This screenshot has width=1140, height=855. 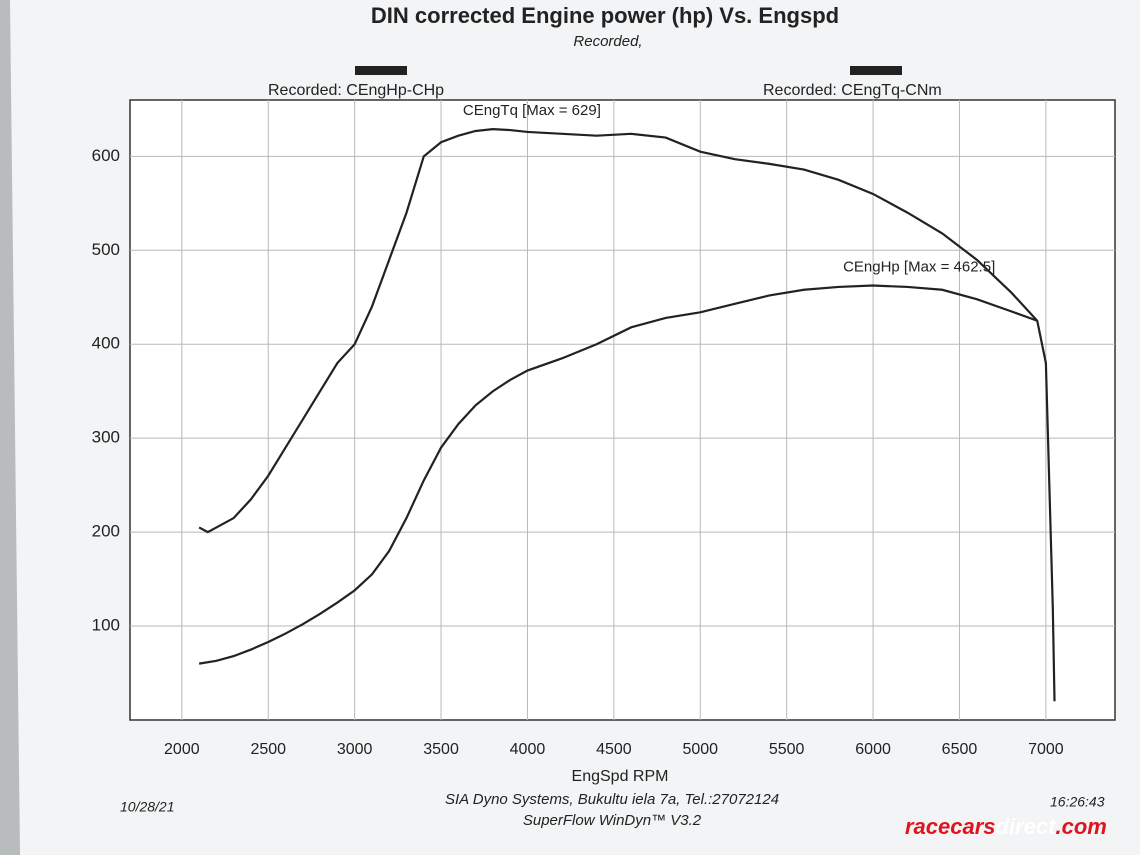 I want to click on watermark-part: racecars, so click(x=950, y=826).